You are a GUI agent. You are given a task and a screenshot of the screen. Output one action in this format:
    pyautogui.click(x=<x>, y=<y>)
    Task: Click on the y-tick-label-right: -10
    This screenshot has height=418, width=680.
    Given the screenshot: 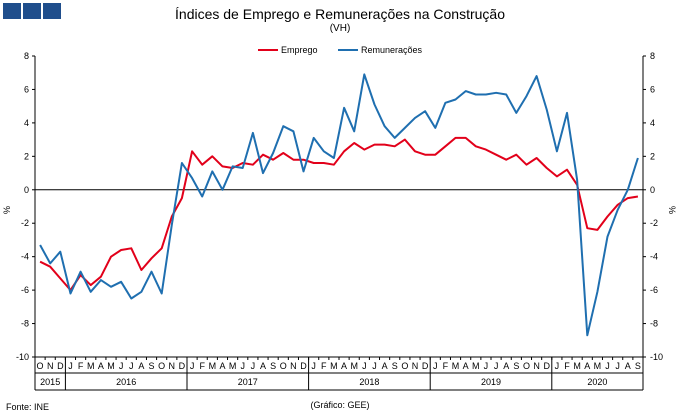 What is the action you would take?
    pyautogui.click(x=656, y=357)
    